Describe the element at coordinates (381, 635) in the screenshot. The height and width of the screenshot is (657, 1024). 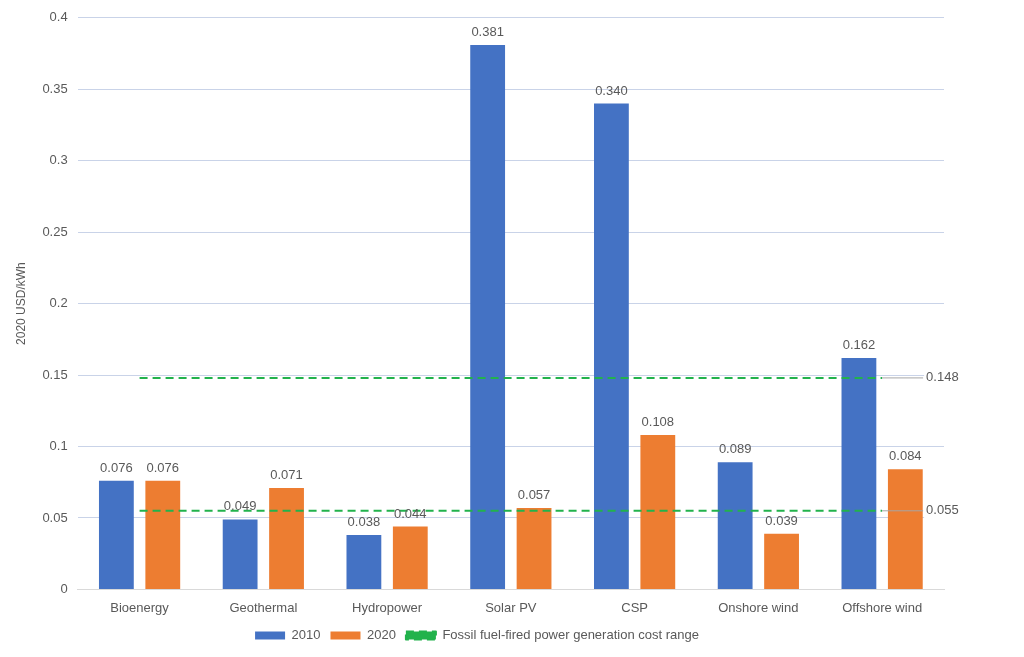
I see `legend-label: 2020` at that location.